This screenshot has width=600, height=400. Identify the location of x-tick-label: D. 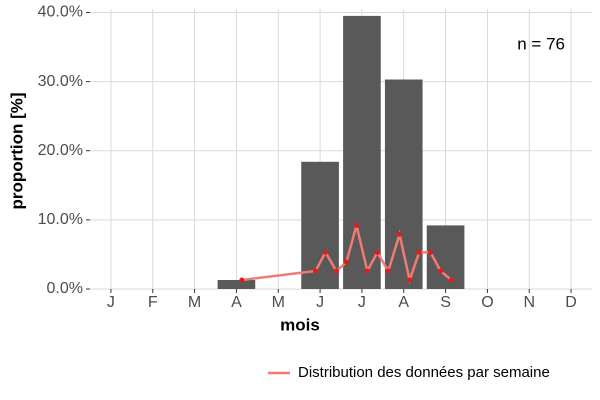
(571, 302).